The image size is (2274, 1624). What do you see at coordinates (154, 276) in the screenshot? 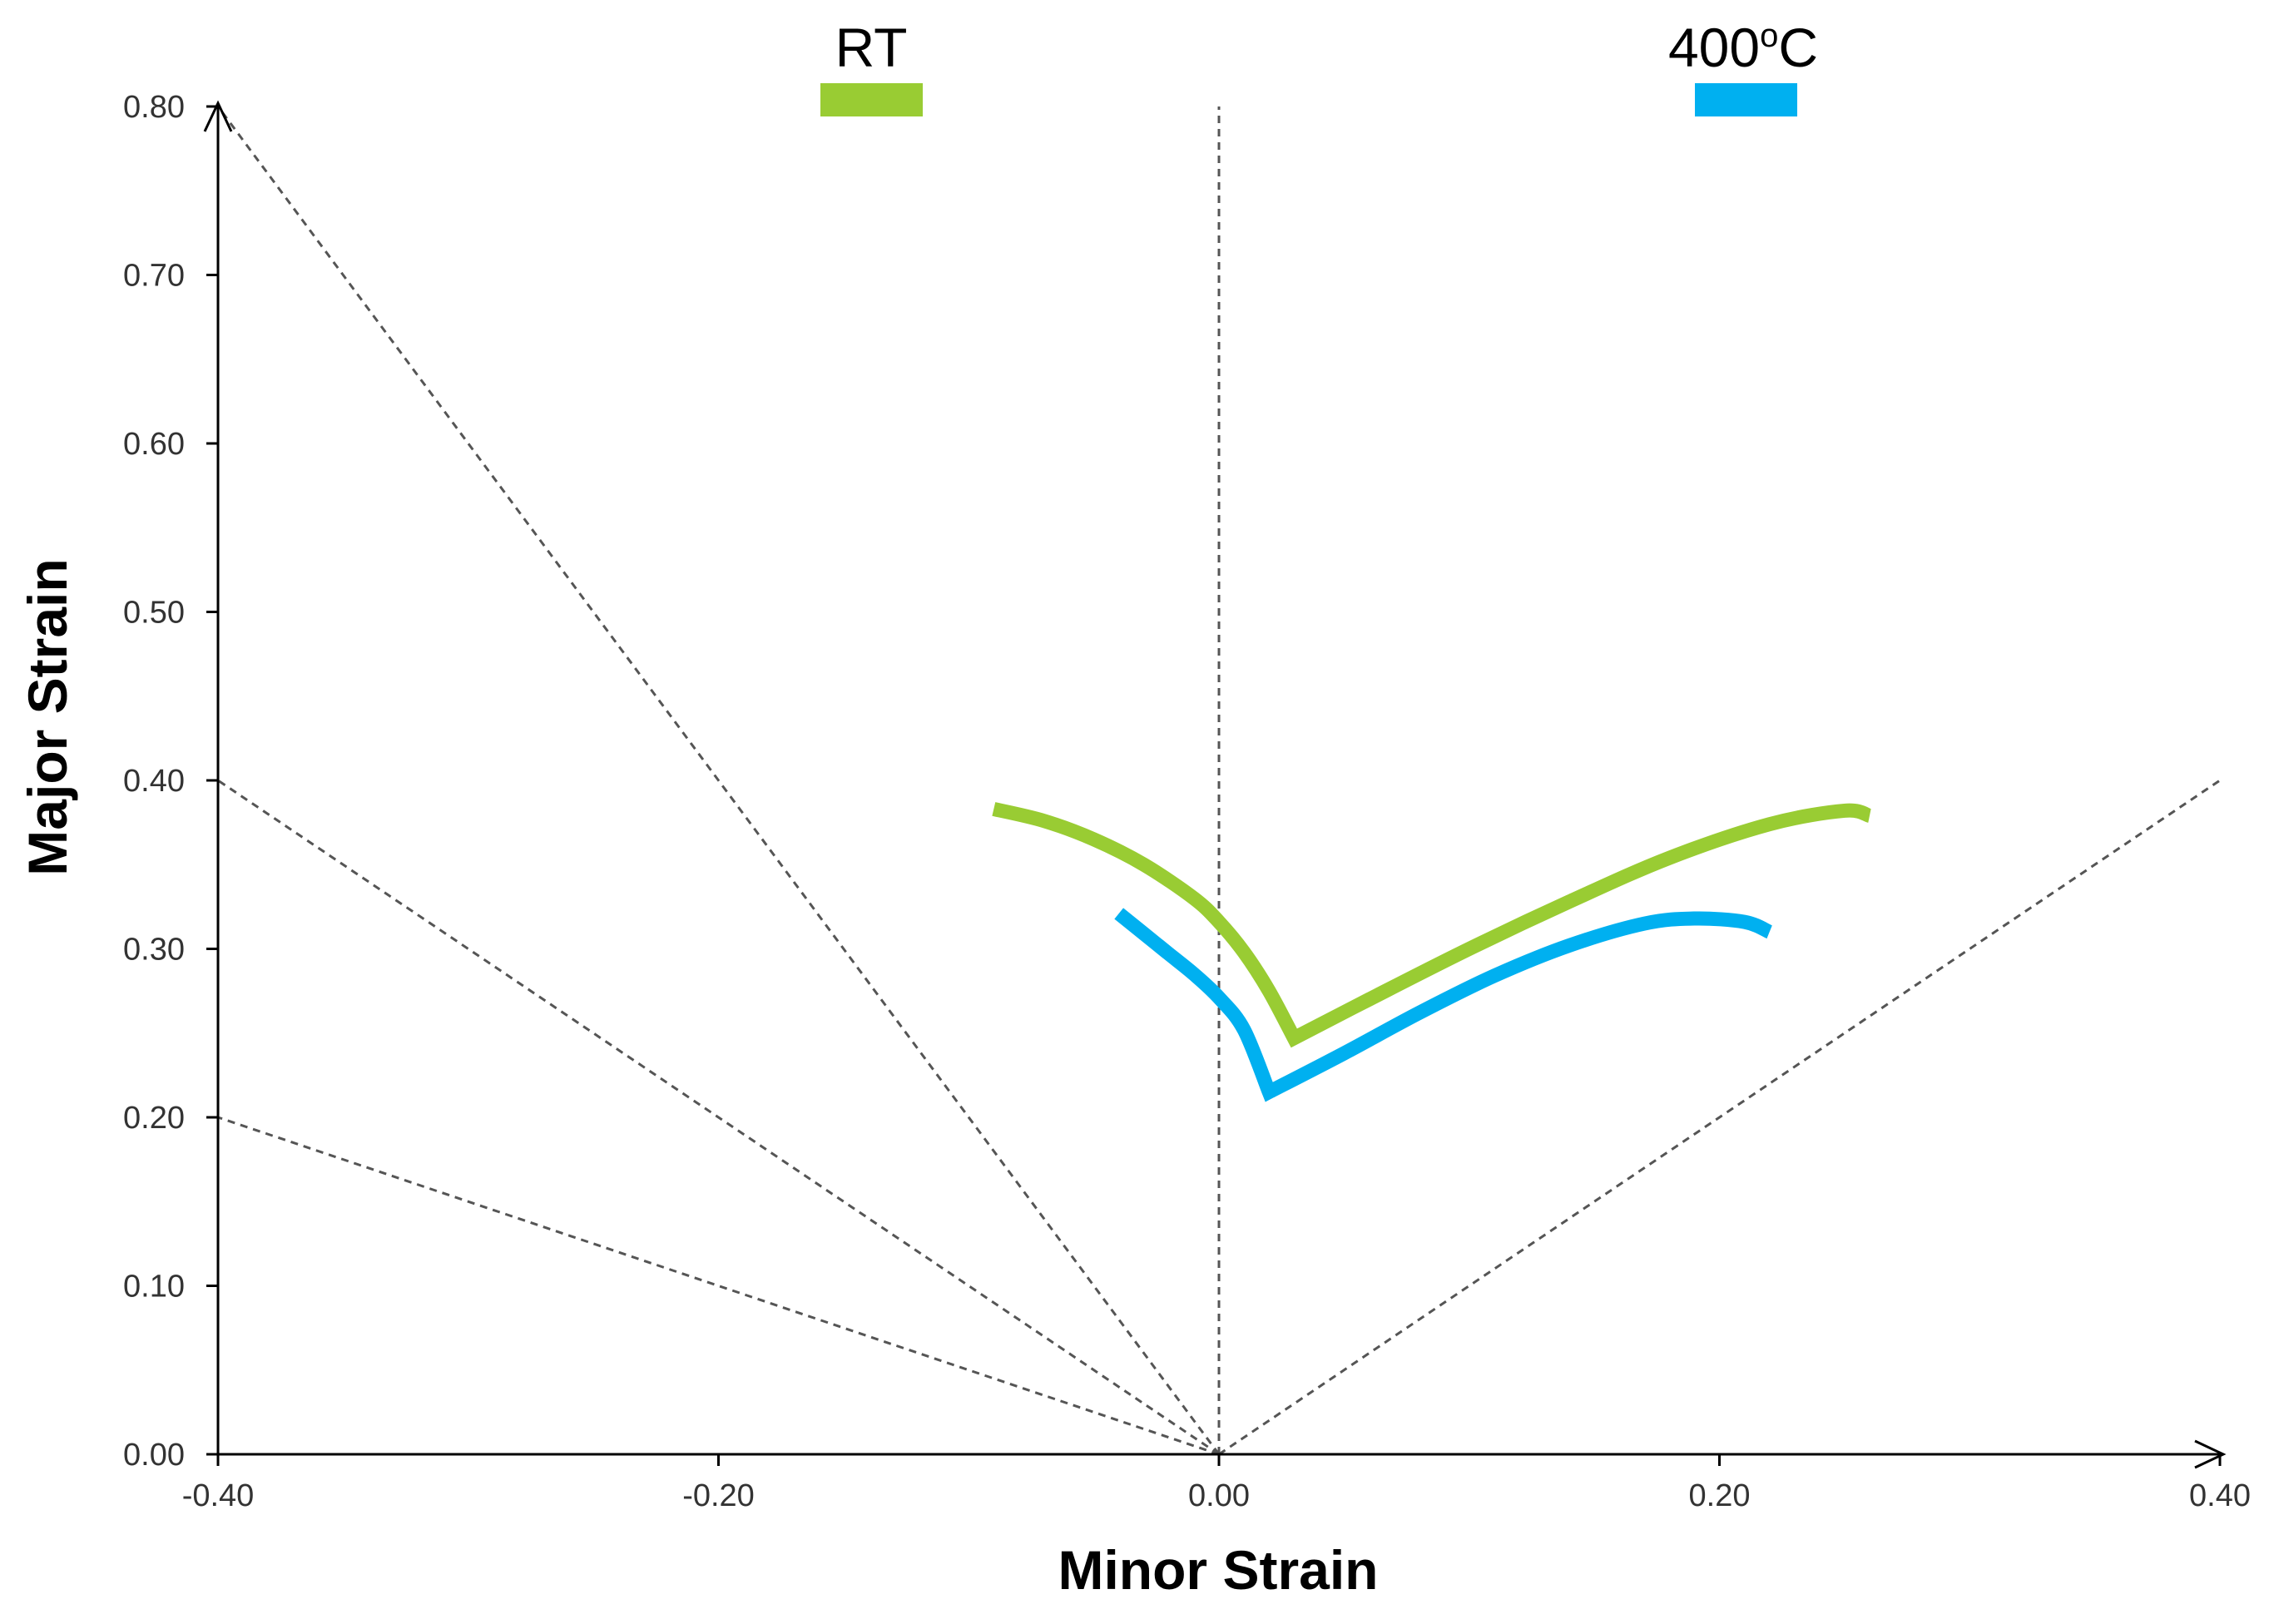
I see `y-tick-label: 0.70` at bounding box center [154, 276].